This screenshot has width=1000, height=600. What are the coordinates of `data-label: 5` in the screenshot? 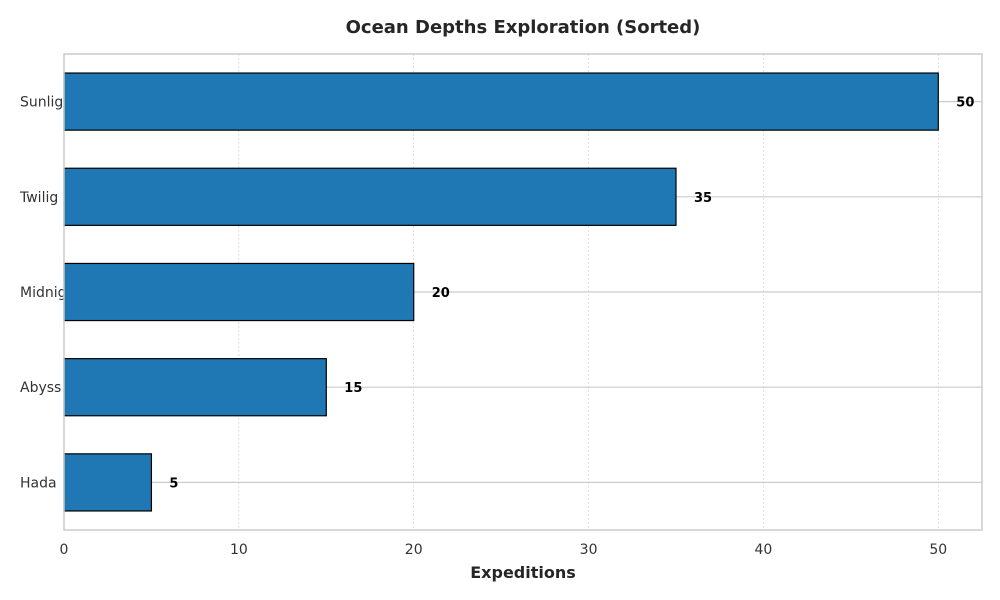 It's located at (173, 483).